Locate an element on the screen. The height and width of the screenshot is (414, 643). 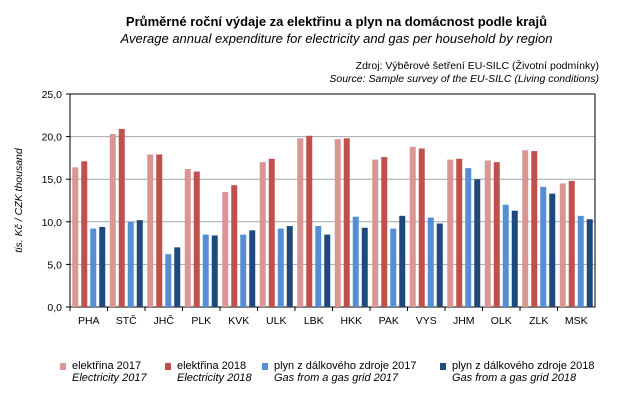
y-tick-label: 10,0 is located at coordinates (52, 223).